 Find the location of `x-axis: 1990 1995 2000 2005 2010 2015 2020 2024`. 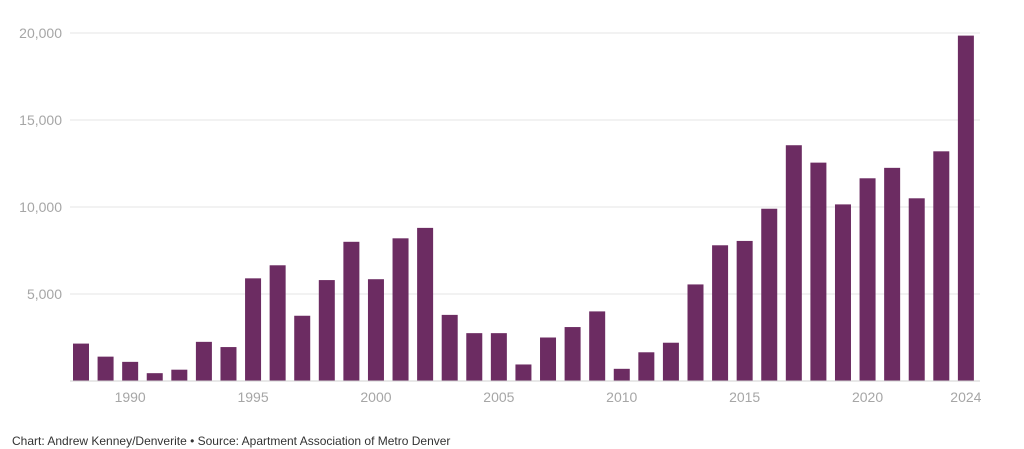

x-axis: 1990 1995 2000 2005 2010 2015 2020 2024 is located at coordinates (548, 397).